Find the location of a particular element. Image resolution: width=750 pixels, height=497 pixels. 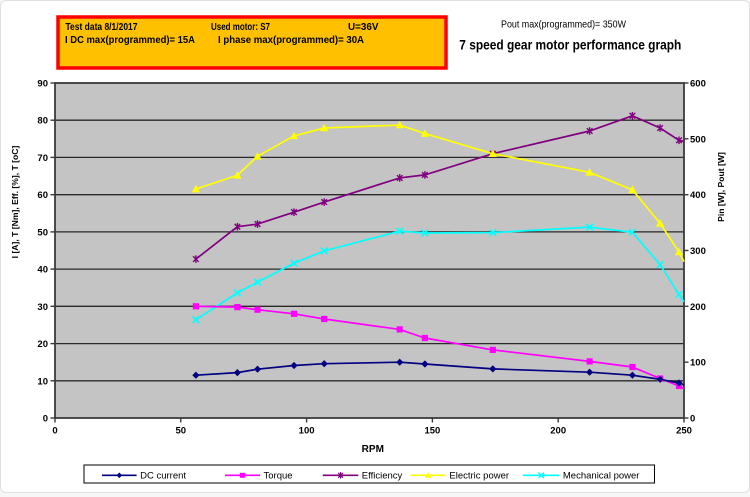

svg-text: Pout max(programmed)= 350W is located at coordinates (563, 25).